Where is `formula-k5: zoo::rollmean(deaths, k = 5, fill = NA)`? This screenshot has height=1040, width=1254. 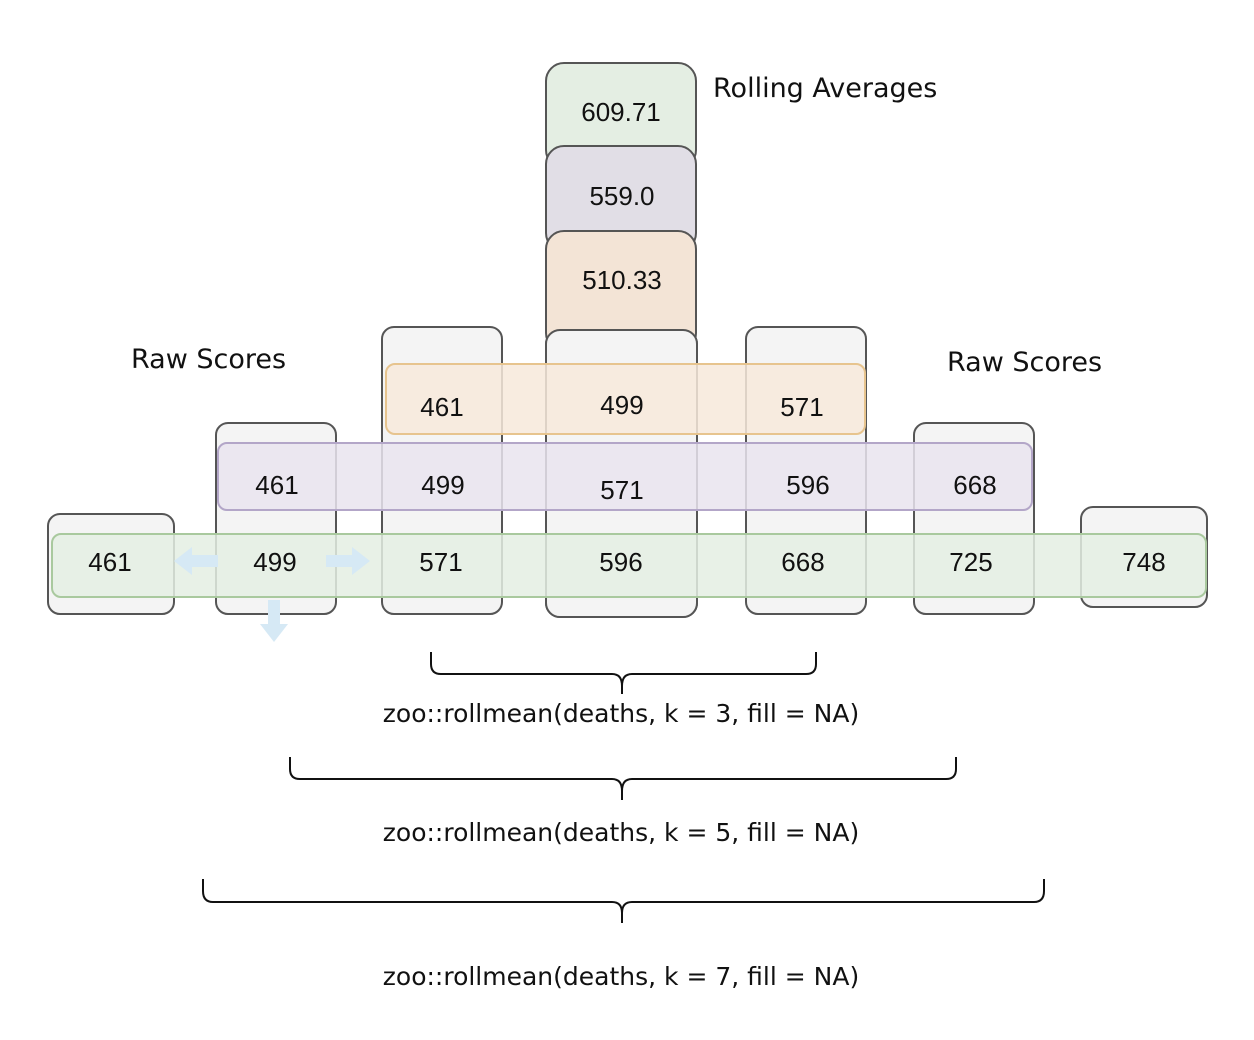
formula-k5: zoo::rollmean(deaths, k = 5, fill = NA) is located at coordinates (621, 832).